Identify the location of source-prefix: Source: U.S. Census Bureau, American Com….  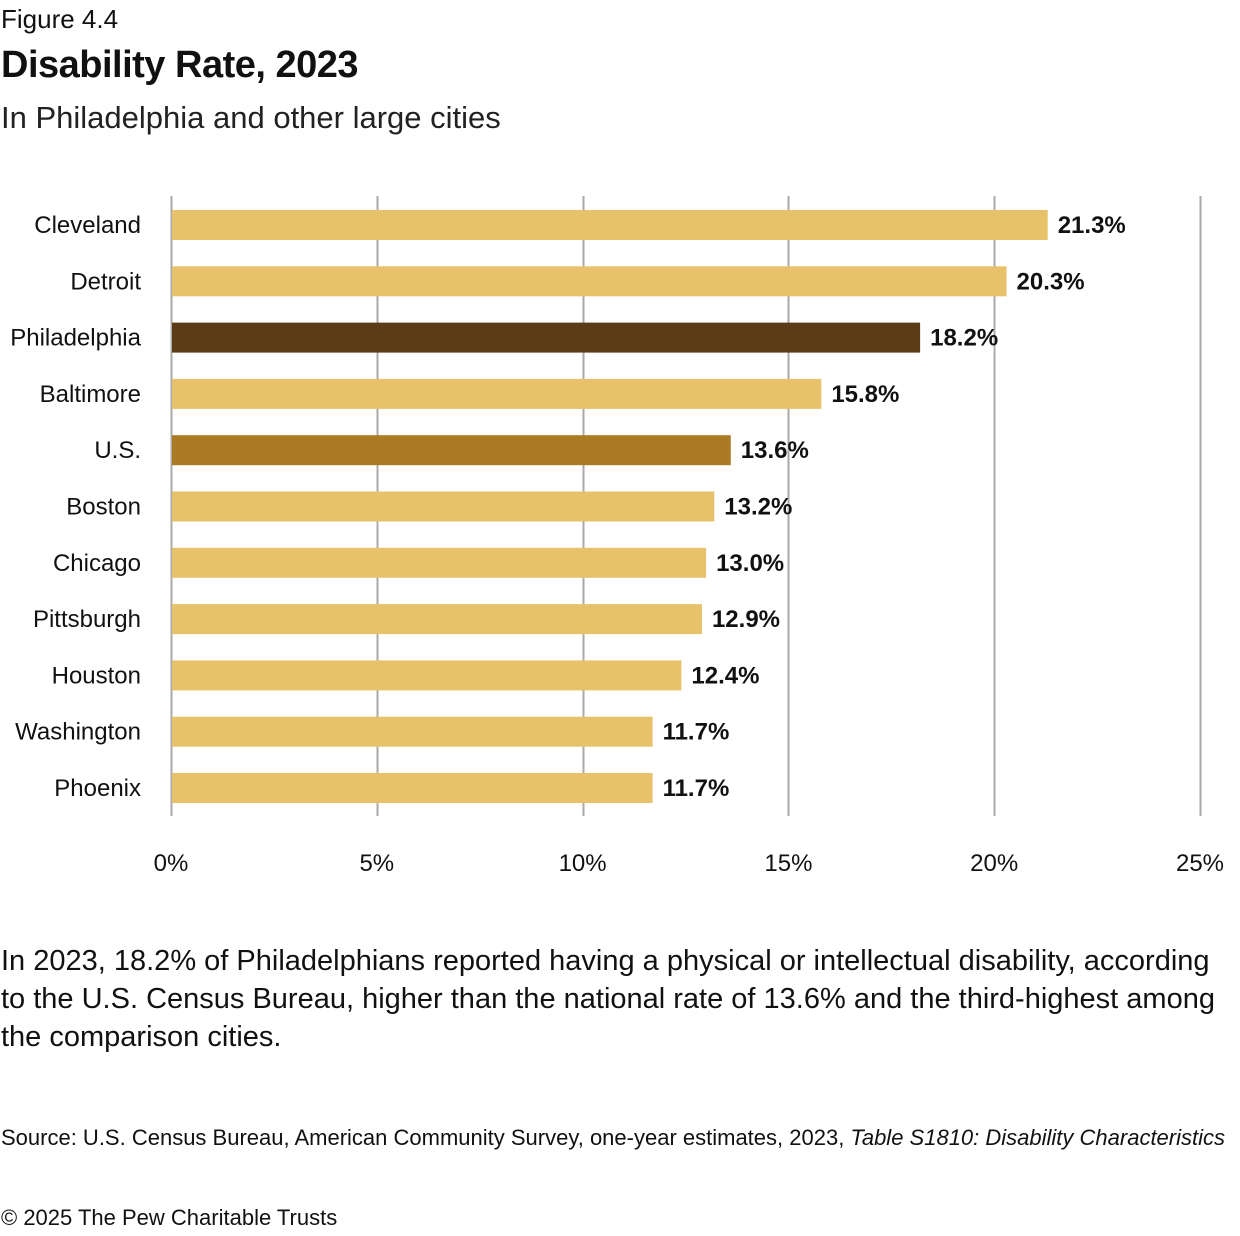
(426, 1137).